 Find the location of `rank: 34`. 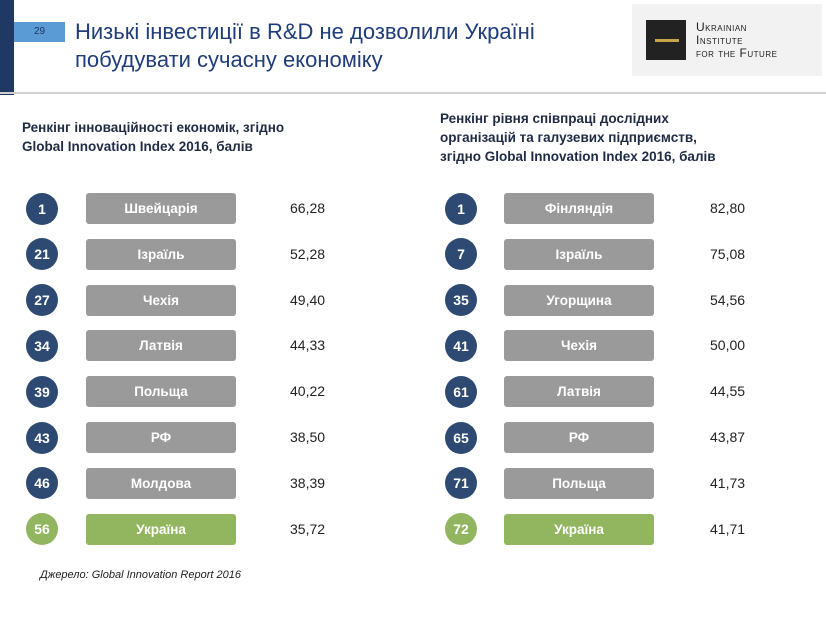

rank: 34 is located at coordinates (42, 345).